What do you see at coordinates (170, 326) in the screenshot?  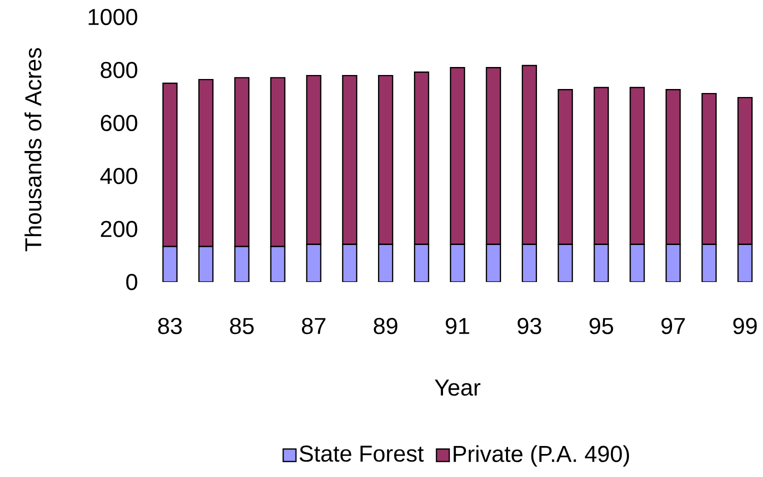 I see `x-tick-label: 83` at bounding box center [170, 326].